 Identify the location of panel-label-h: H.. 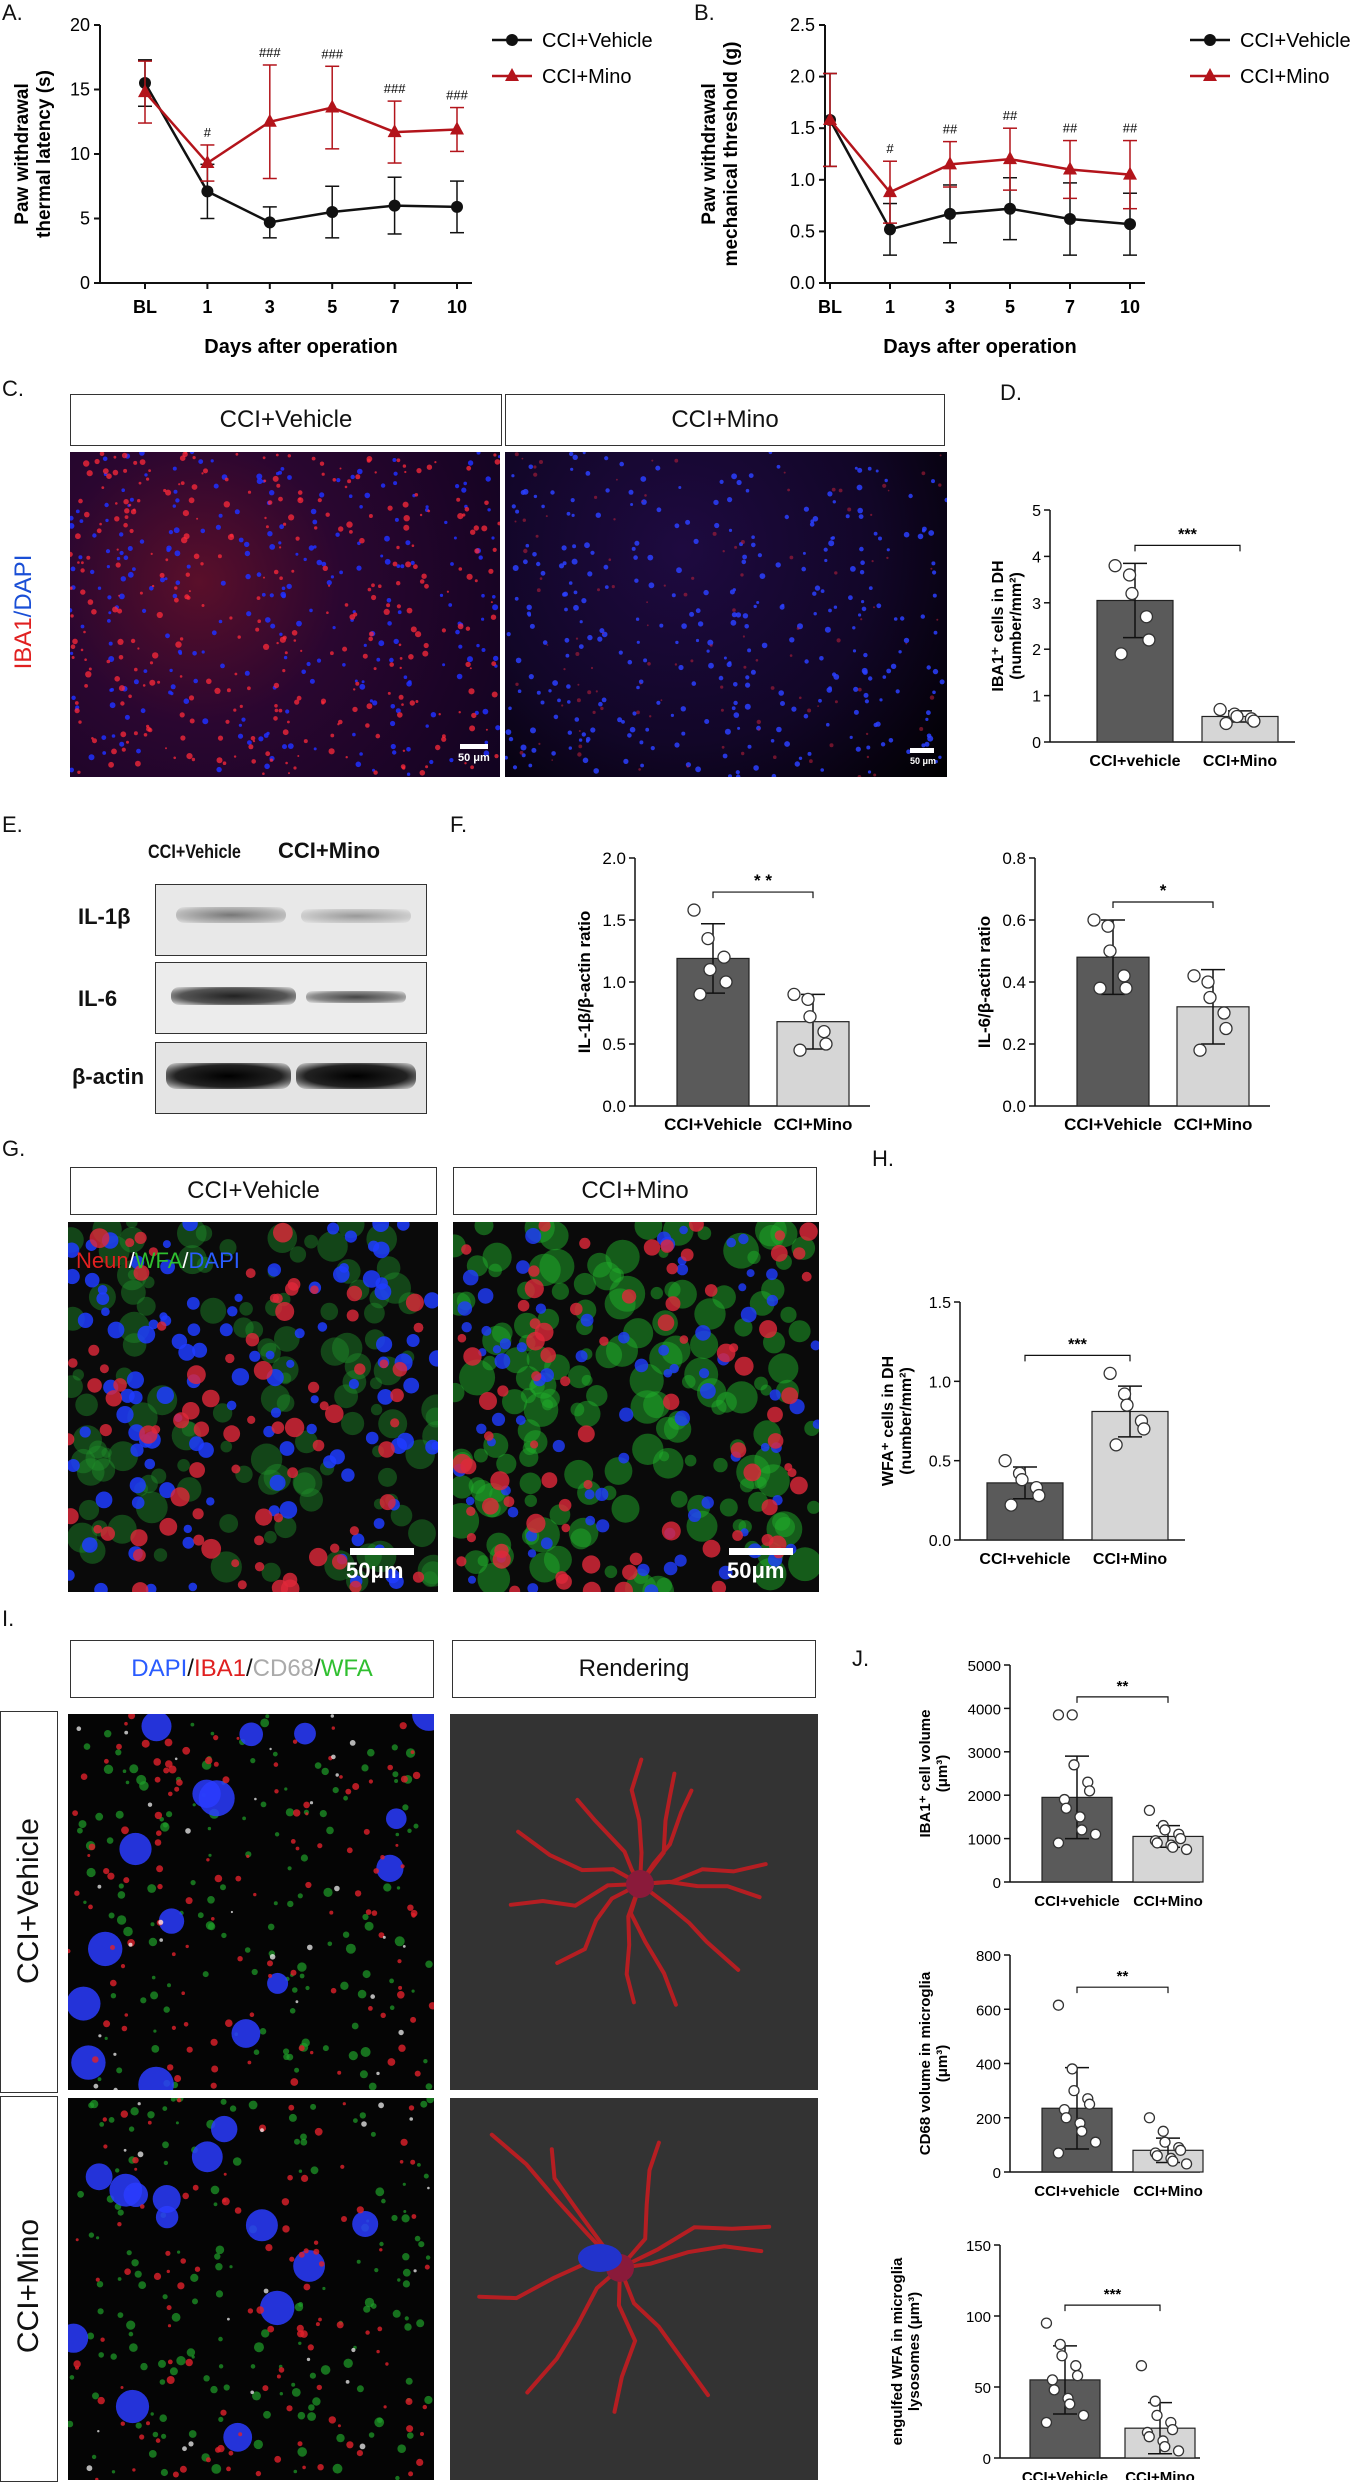
(883, 1158).